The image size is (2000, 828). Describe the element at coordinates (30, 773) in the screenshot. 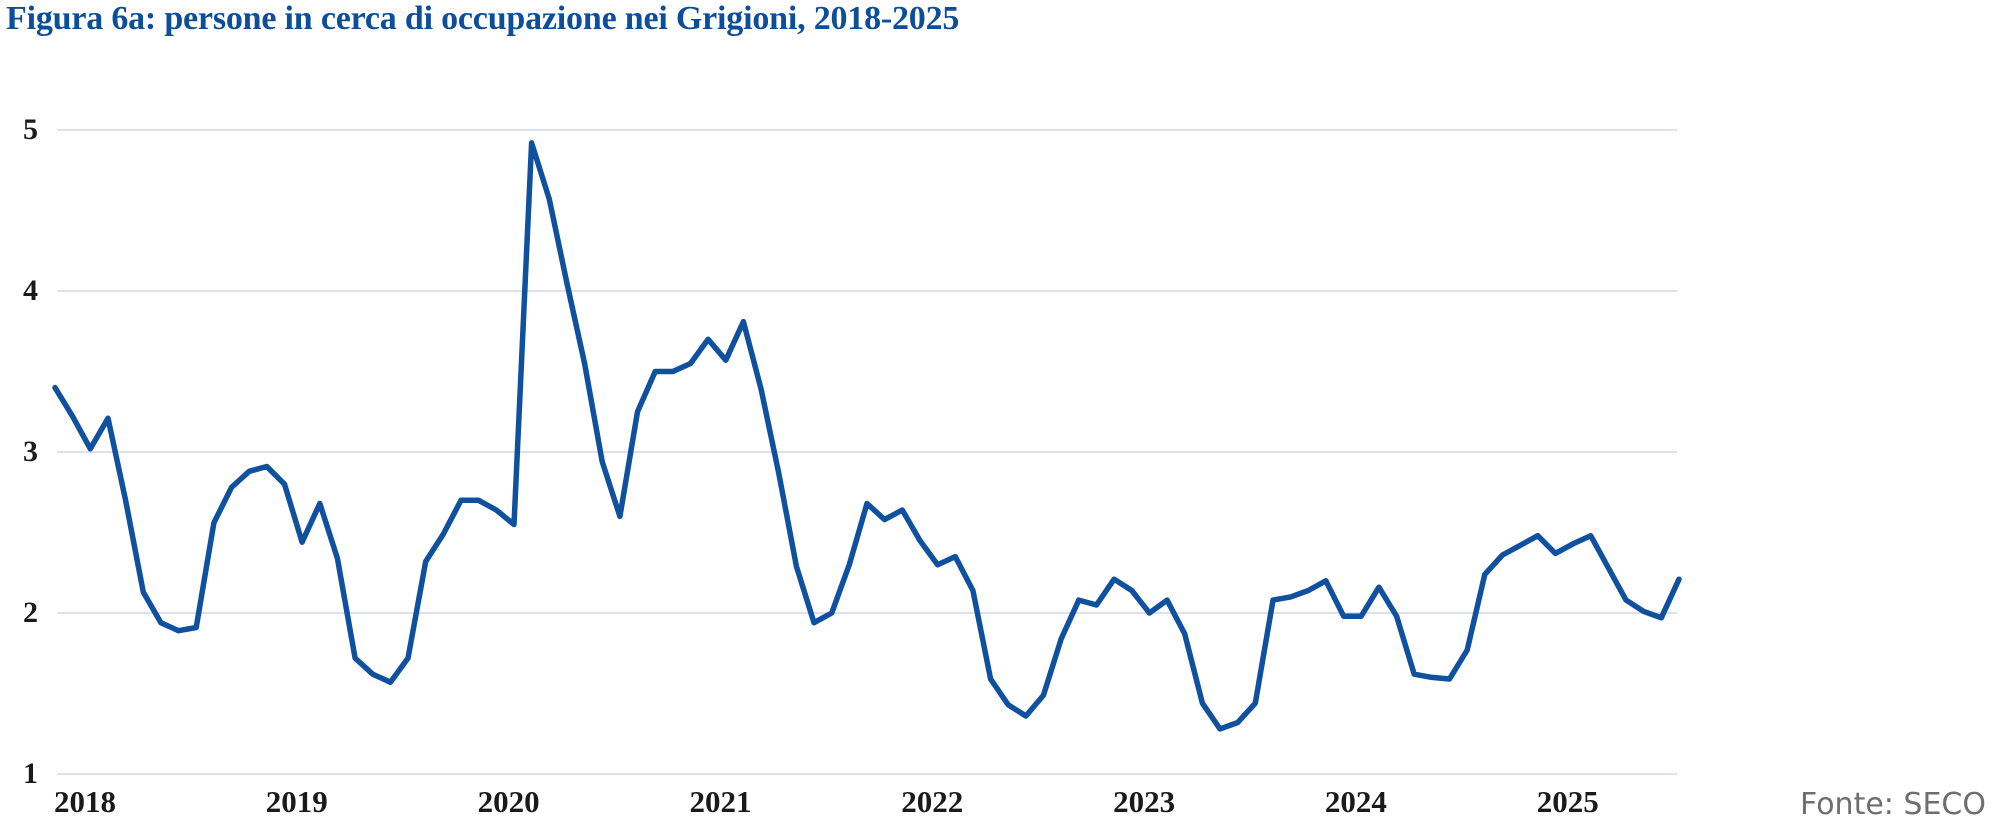

I see `y-tick-label-1: 1` at that location.